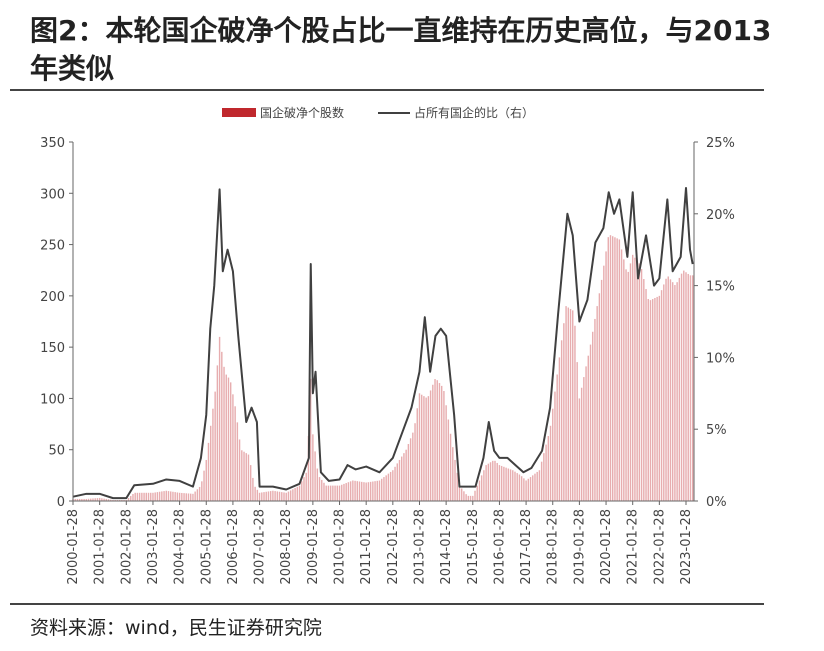 Image resolution: width=824 pixels, height=651 pixels. I want to click on legend-bar-label: 国企破净个股数, so click(302, 112).